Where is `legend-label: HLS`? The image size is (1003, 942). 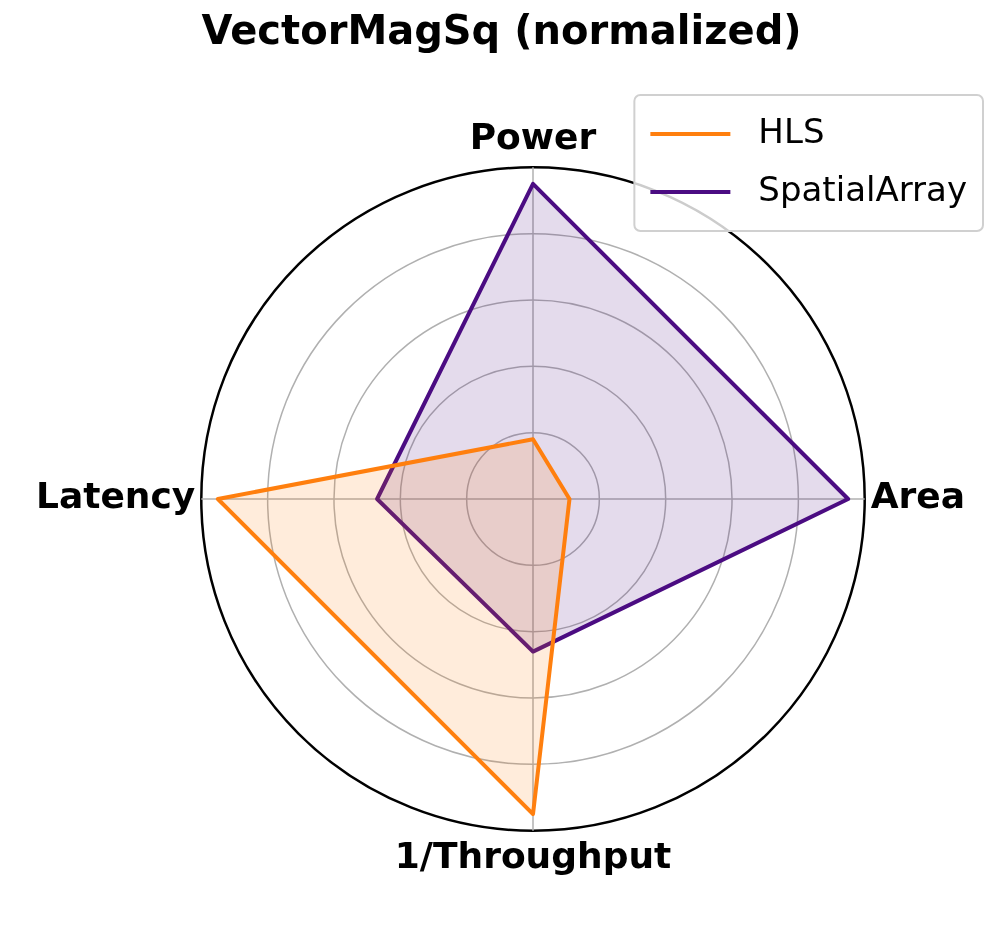 legend-label: HLS is located at coordinates (791, 130).